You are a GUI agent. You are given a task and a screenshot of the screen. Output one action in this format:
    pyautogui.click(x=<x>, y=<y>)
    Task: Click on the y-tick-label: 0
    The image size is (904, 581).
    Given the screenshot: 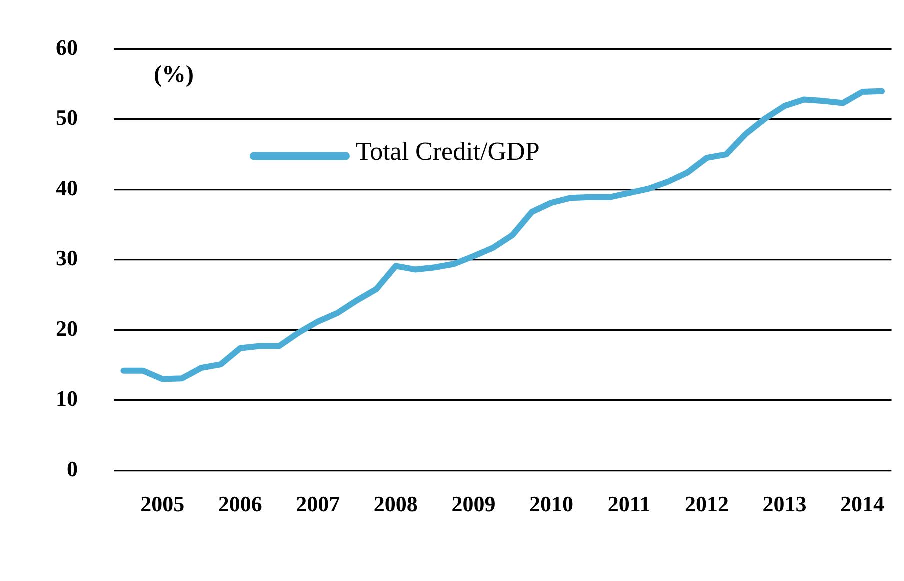 What is the action you would take?
    pyautogui.click(x=72, y=469)
    